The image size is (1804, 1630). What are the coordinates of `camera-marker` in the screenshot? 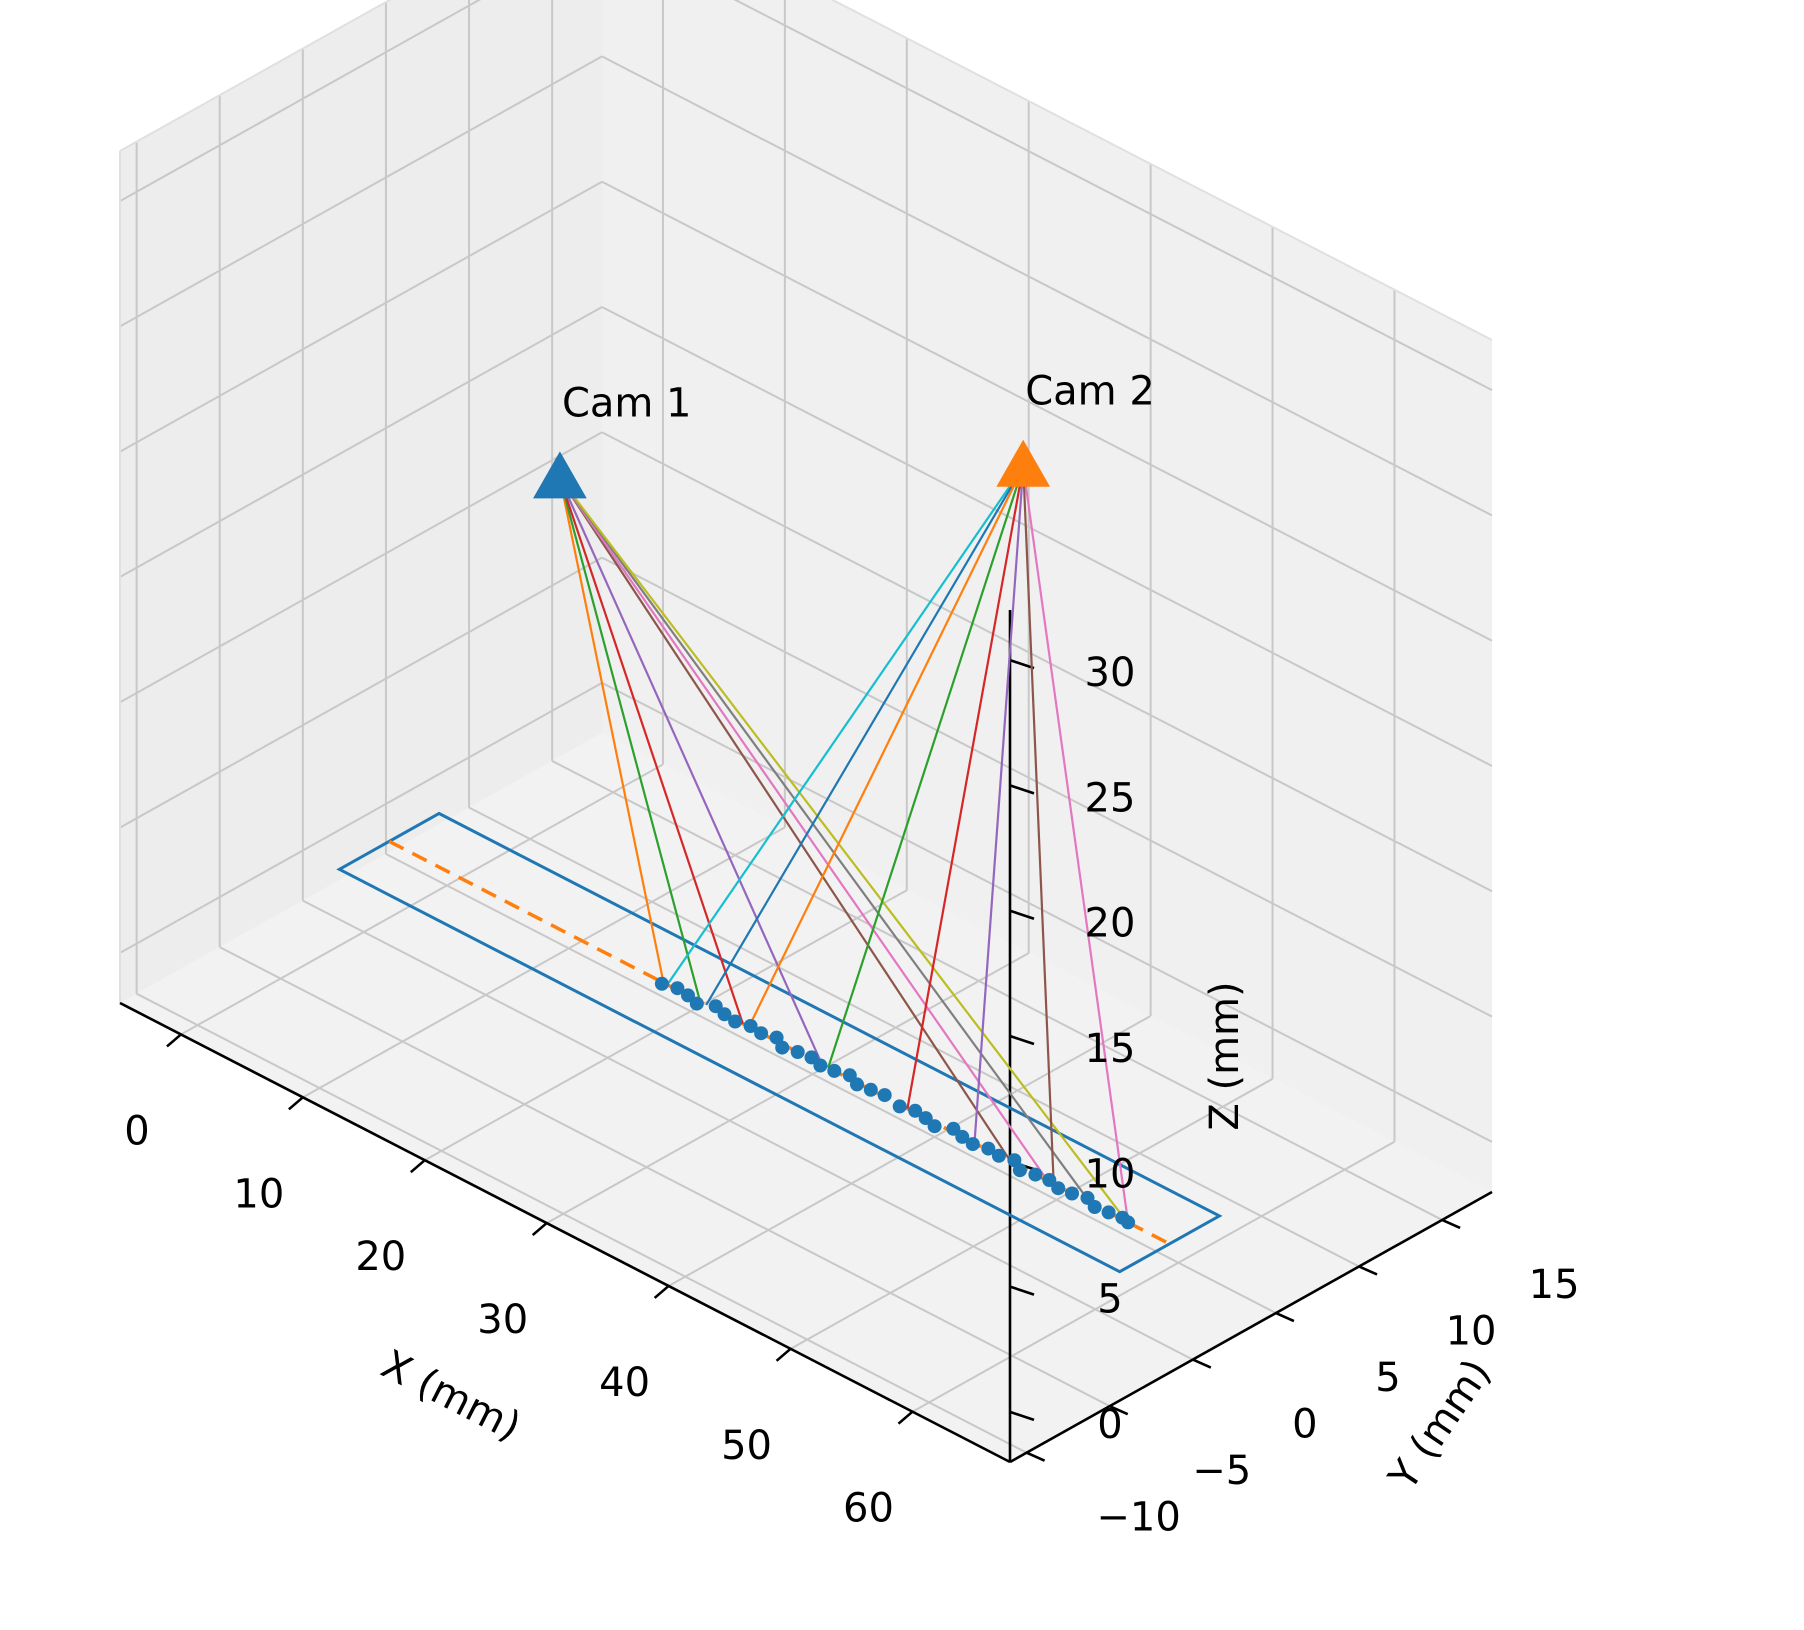 It's located at (560, 475).